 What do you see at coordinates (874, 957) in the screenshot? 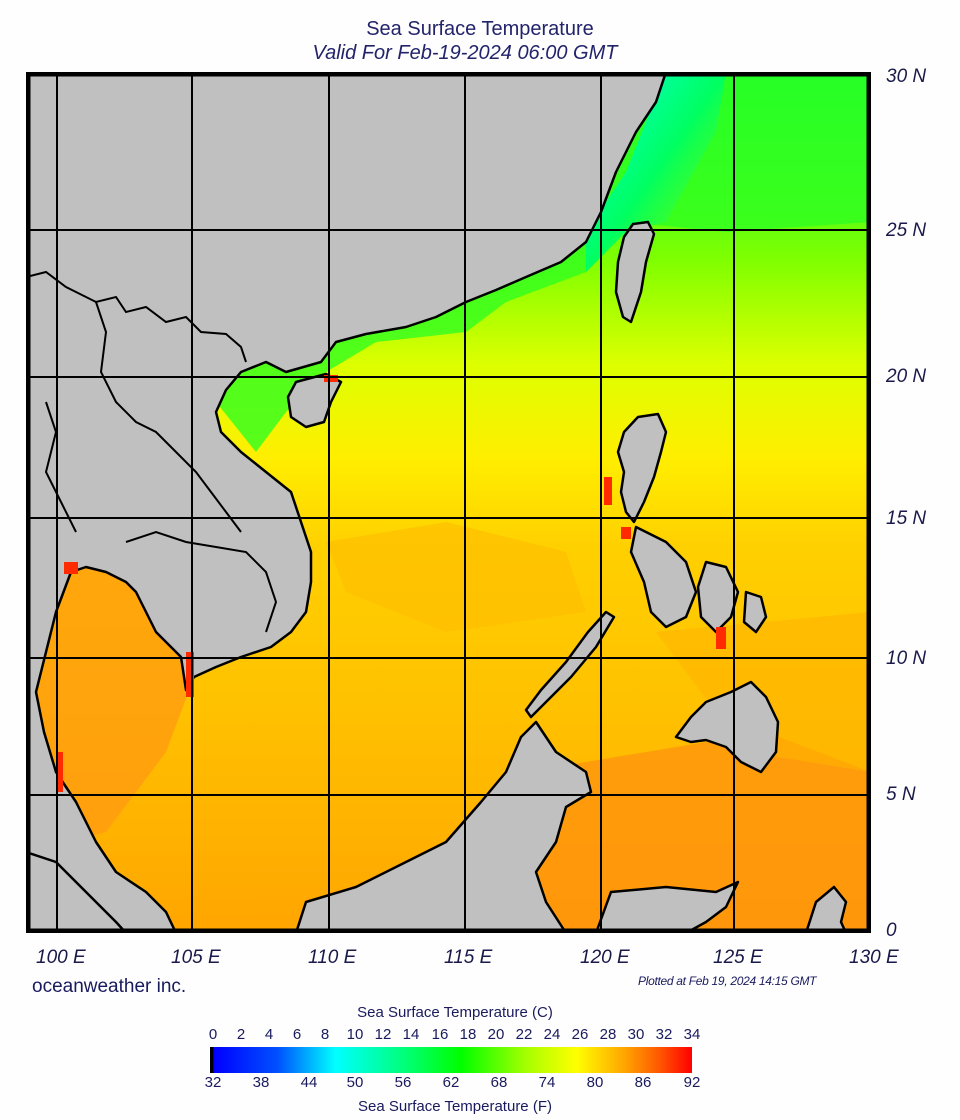
I see `lon-label-130e: 130 E` at bounding box center [874, 957].